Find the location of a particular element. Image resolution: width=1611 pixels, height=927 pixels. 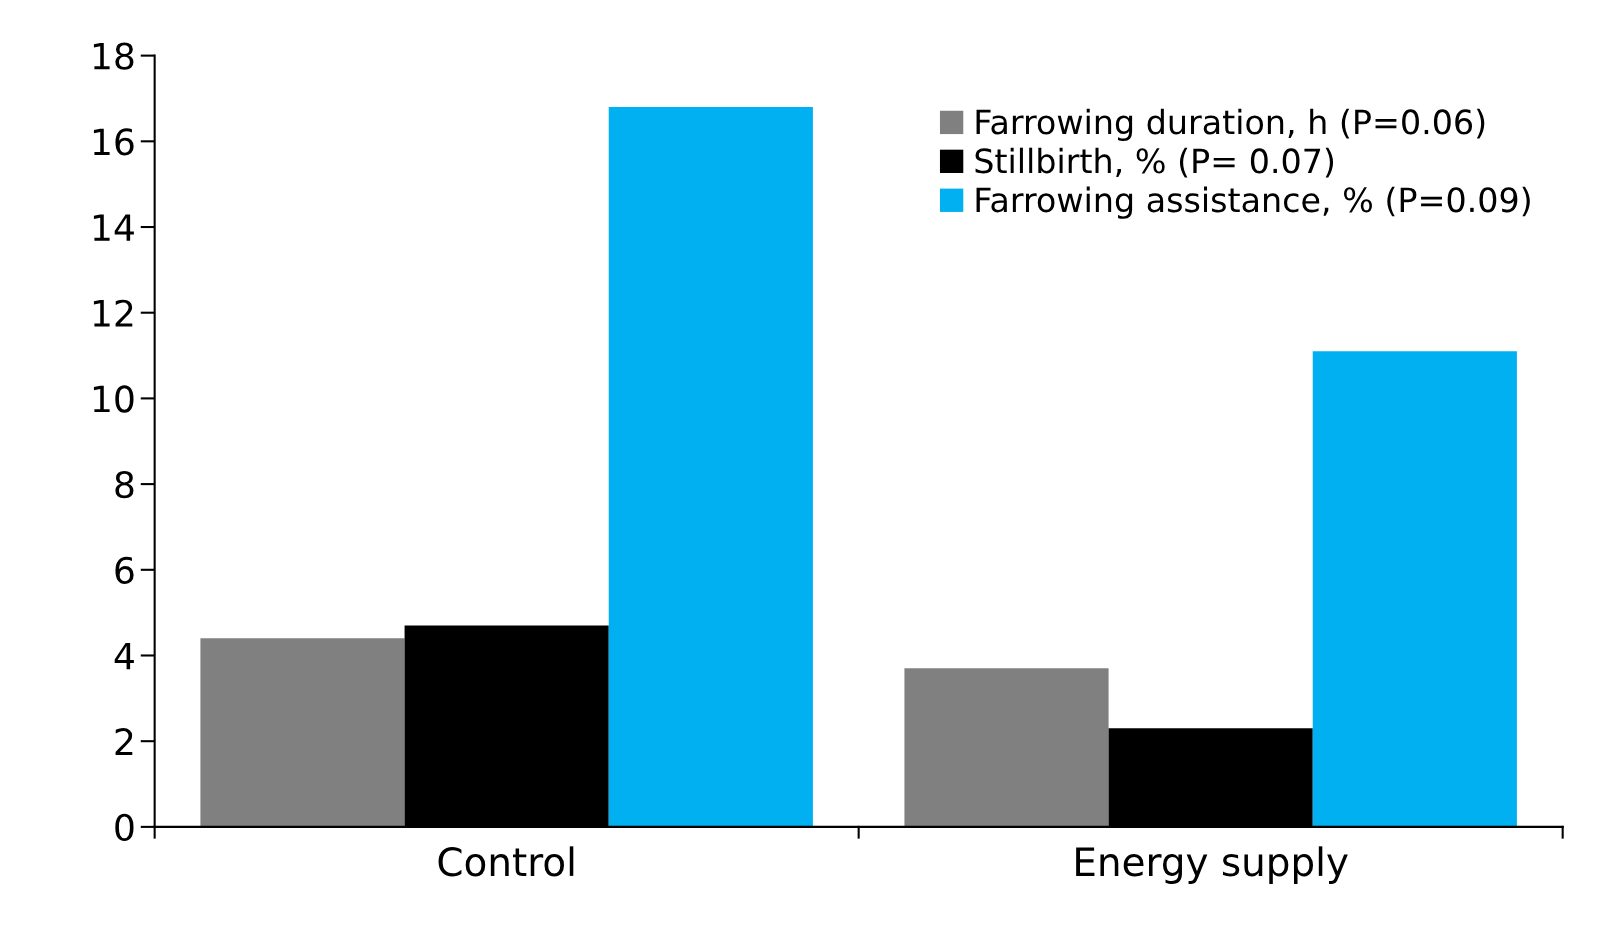

legend-label: Farrowing duration, h (P=0.06) is located at coordinates (1230, 125).